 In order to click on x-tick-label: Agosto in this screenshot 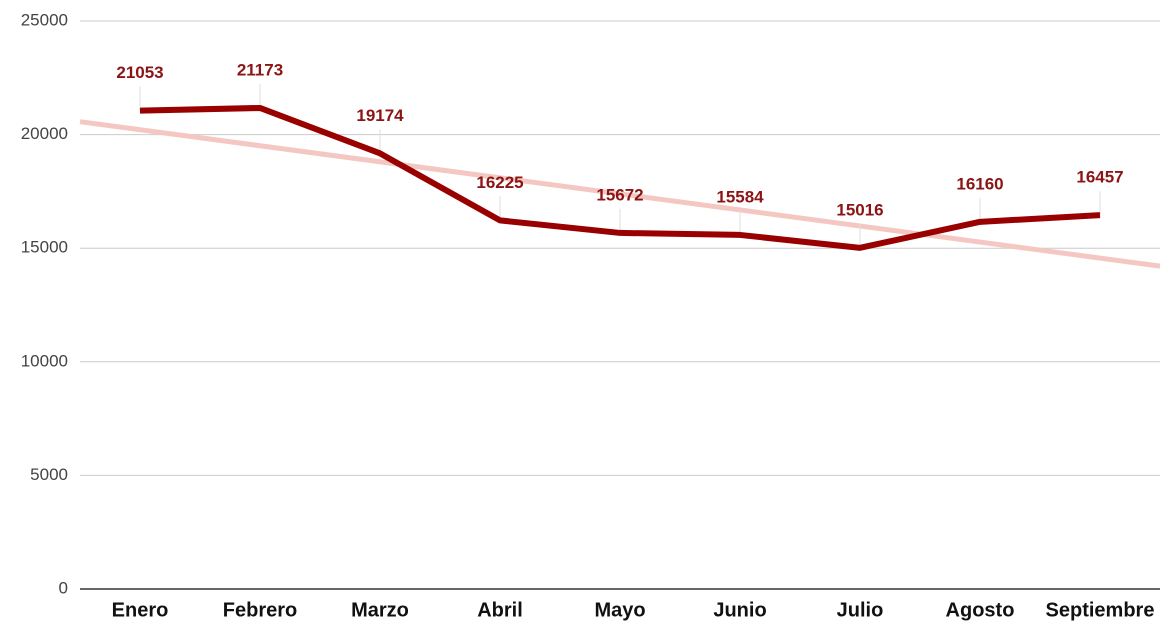, I will do `click(980, 610)`.